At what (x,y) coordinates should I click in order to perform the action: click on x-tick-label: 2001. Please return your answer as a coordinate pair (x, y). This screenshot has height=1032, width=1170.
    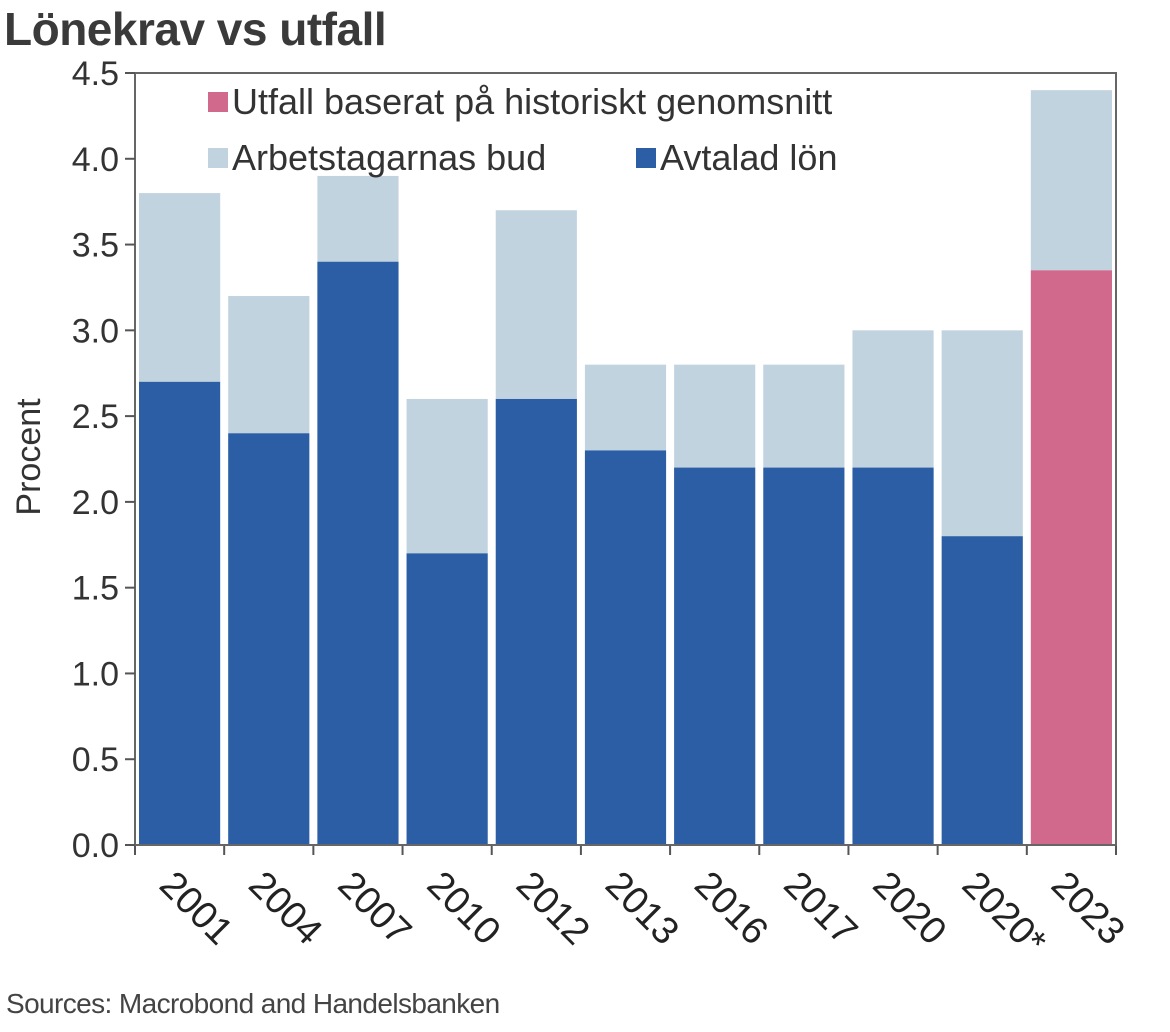
    Looking at the image, I should click on (195, 908).